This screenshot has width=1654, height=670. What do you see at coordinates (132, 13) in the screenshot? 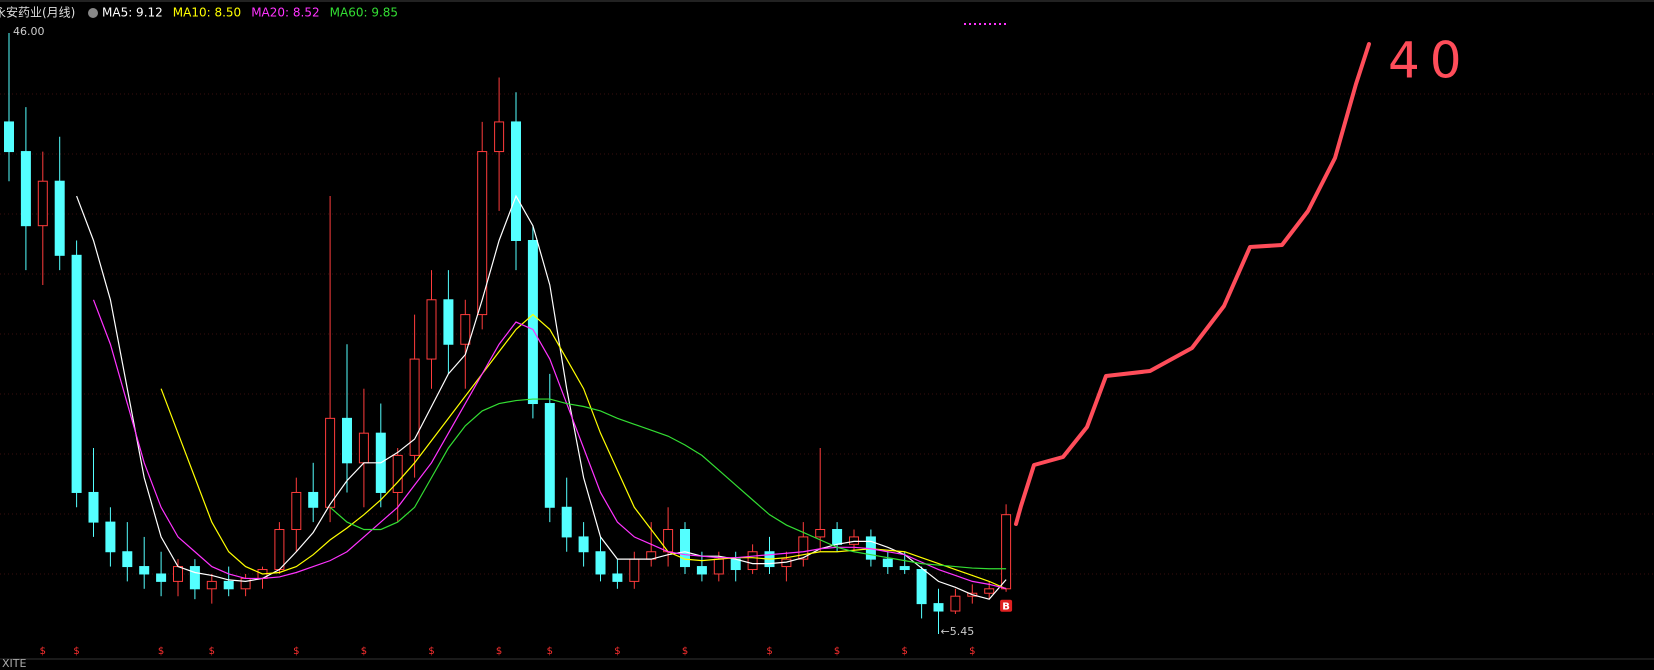
I see `legend-entry: MA5: 9.12` at bounding box center [132, 13].